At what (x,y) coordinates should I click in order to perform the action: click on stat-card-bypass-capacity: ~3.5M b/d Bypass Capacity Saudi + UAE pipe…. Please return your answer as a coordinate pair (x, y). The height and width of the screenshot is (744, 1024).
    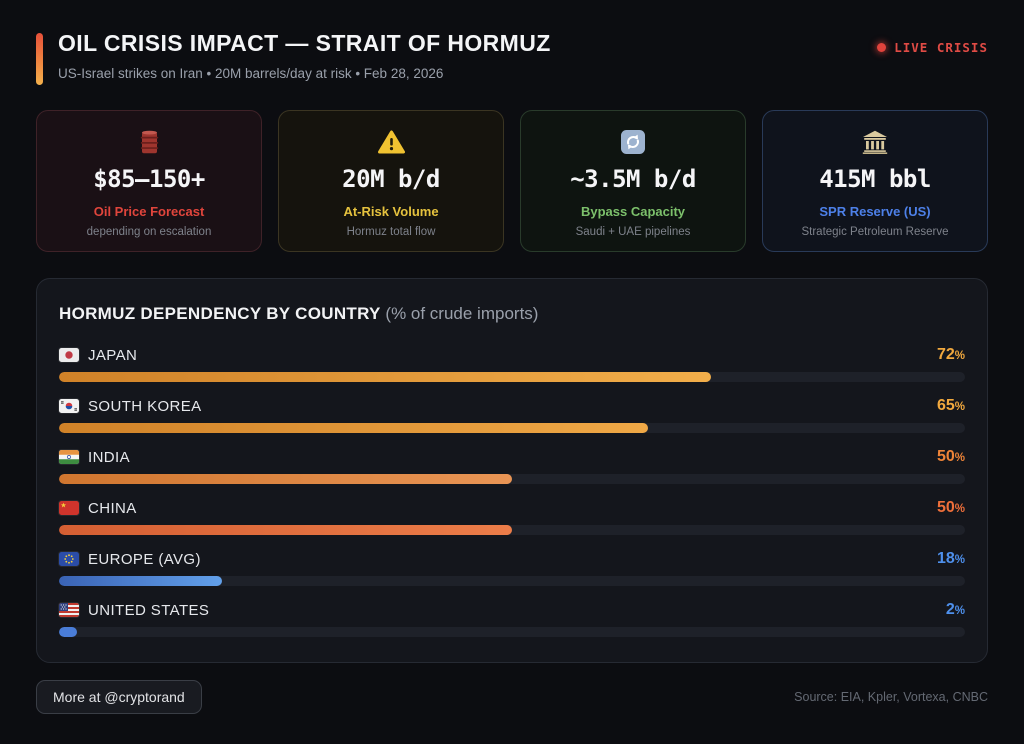
    Looking at the image, I should click on (633, 181).